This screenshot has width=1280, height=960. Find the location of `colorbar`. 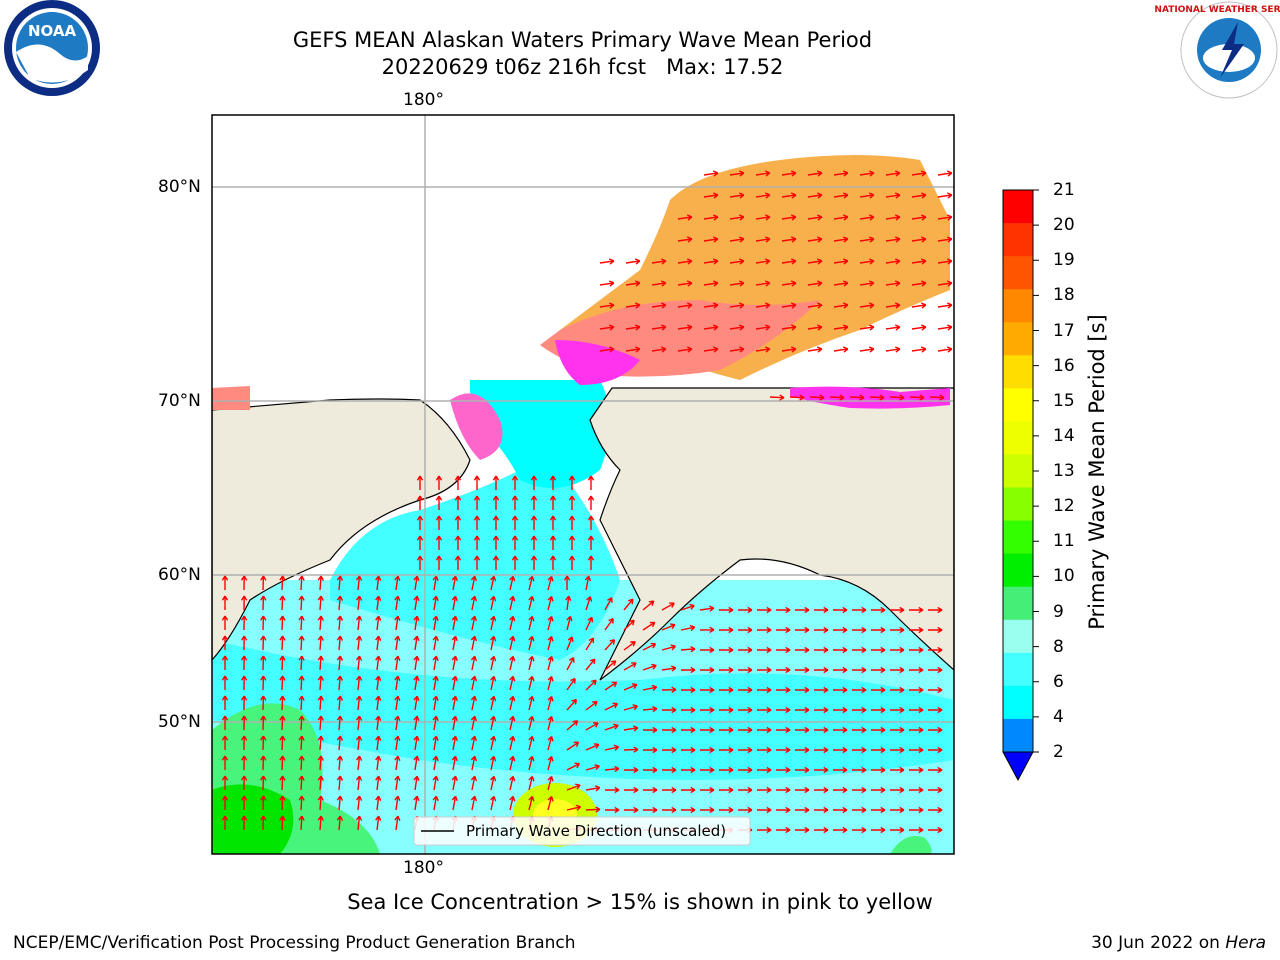

colorbar is located at coordinates (1020, 485).